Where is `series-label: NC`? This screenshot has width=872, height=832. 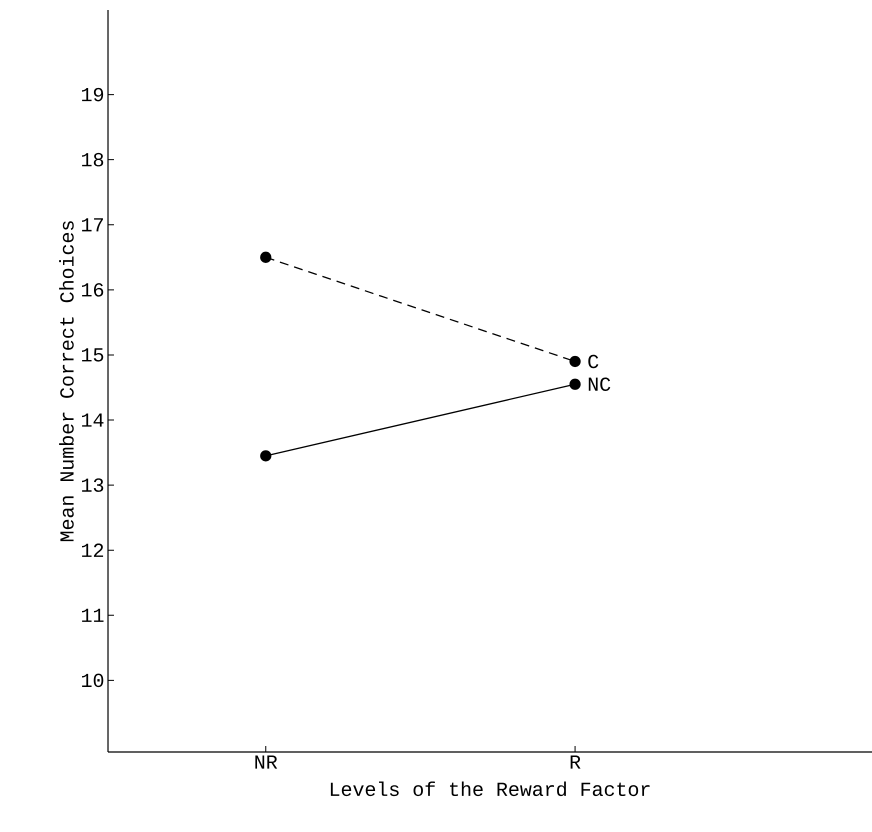
series-label: NC is located at coordinates (599, 384).